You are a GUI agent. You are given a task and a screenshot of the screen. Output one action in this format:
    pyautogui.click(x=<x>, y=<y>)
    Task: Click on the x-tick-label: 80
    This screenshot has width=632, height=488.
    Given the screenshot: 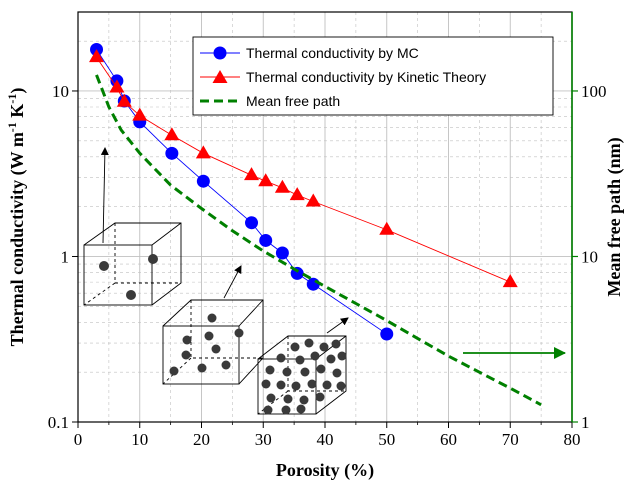 What is the action you would take?
    pyautogui.click(x=572, y=439)
    